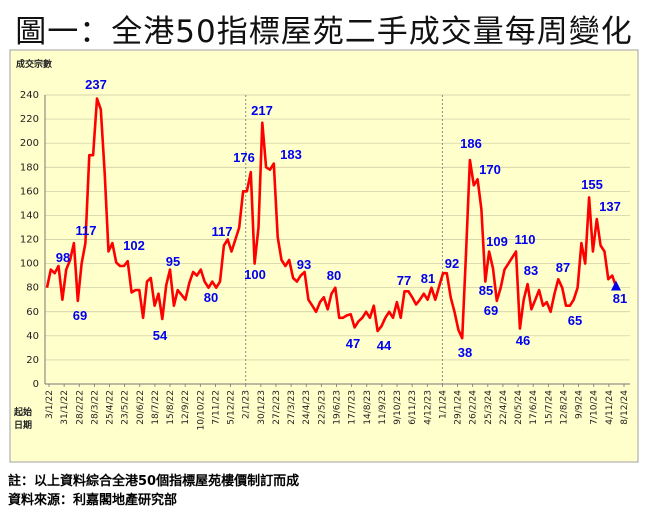 The width and height of the screenshot is (648, 508). I want to click on data-label: 85, so click(486, 290).